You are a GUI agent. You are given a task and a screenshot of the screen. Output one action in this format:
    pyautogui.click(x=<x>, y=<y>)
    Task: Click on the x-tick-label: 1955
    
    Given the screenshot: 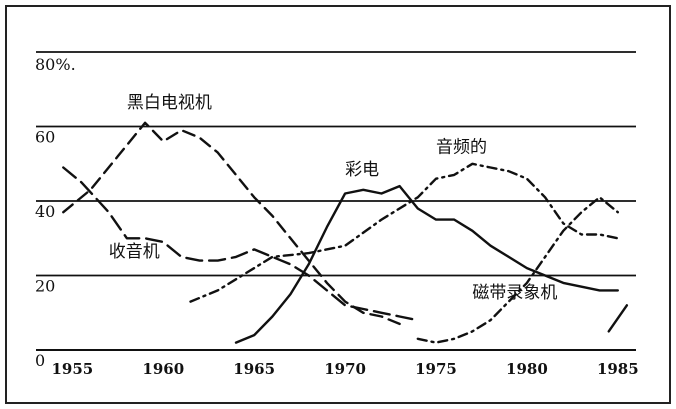 What is the action you would take?
    pyautogui.click(x=72, y=369)
    